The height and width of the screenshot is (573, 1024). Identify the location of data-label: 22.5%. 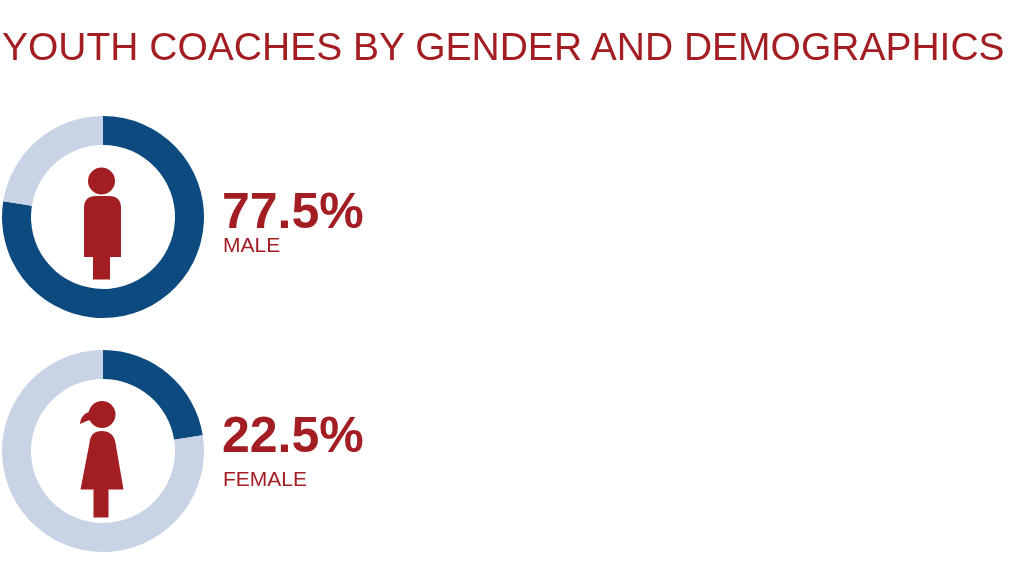
(293, 434).